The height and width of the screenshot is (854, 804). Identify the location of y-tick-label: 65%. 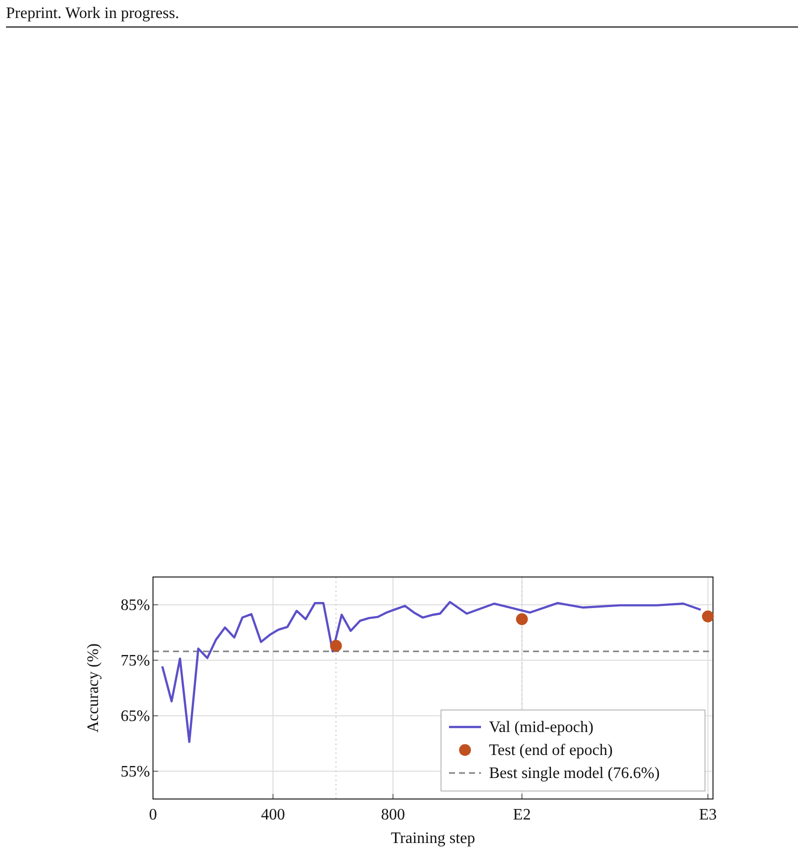
(135, 716).